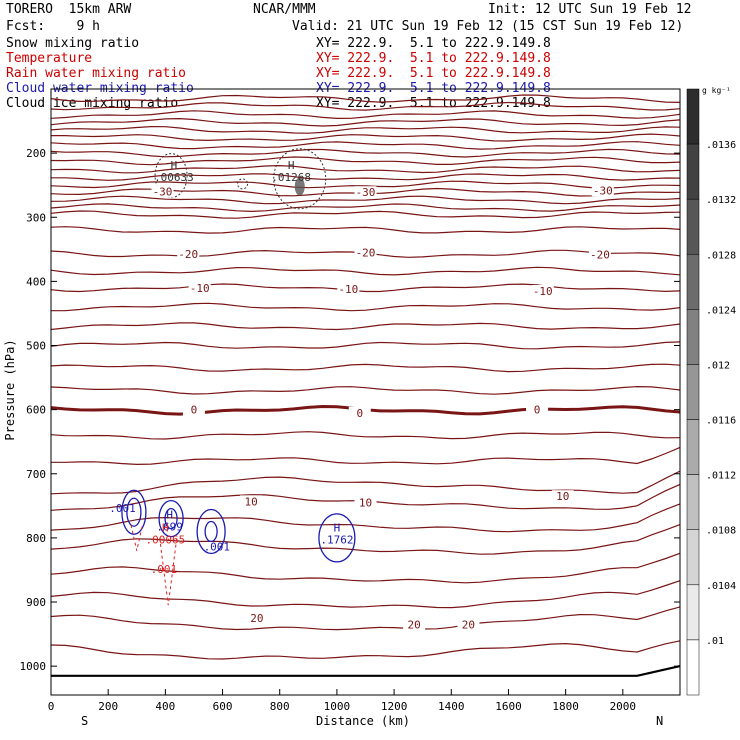  I want to click on y-tick-label: 700, so click(36, 474).